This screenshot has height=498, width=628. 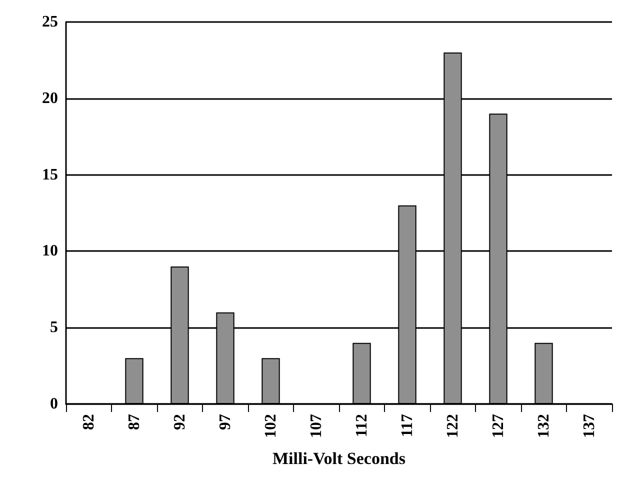 What do you see at coordinates (50, 175) in the screenshot?
I see `y-tick-label: 15` at bounding box center [50, 175].